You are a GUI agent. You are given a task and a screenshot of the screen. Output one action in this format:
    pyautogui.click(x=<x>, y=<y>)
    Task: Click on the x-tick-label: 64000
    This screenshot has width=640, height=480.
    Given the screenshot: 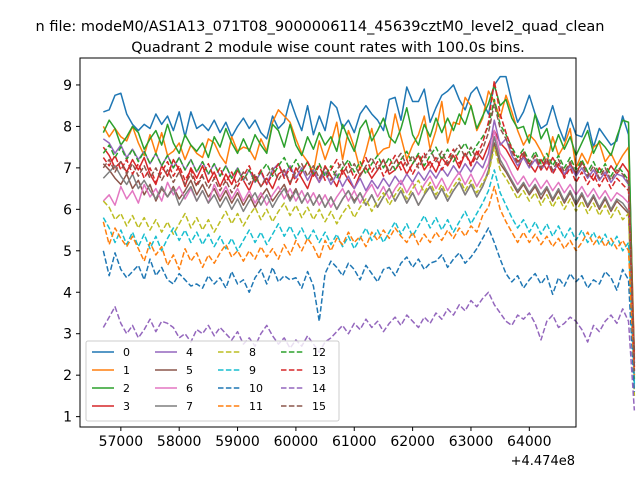 What is the action you would take?
    pyautogui.click(x=529, y=442)
    